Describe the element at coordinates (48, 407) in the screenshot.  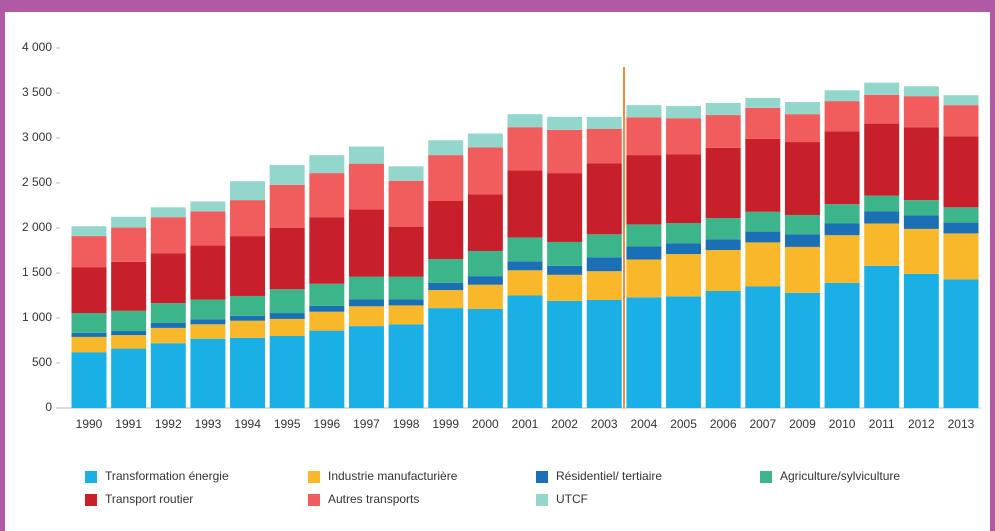
I see `y-tick-label: 0` at that location.